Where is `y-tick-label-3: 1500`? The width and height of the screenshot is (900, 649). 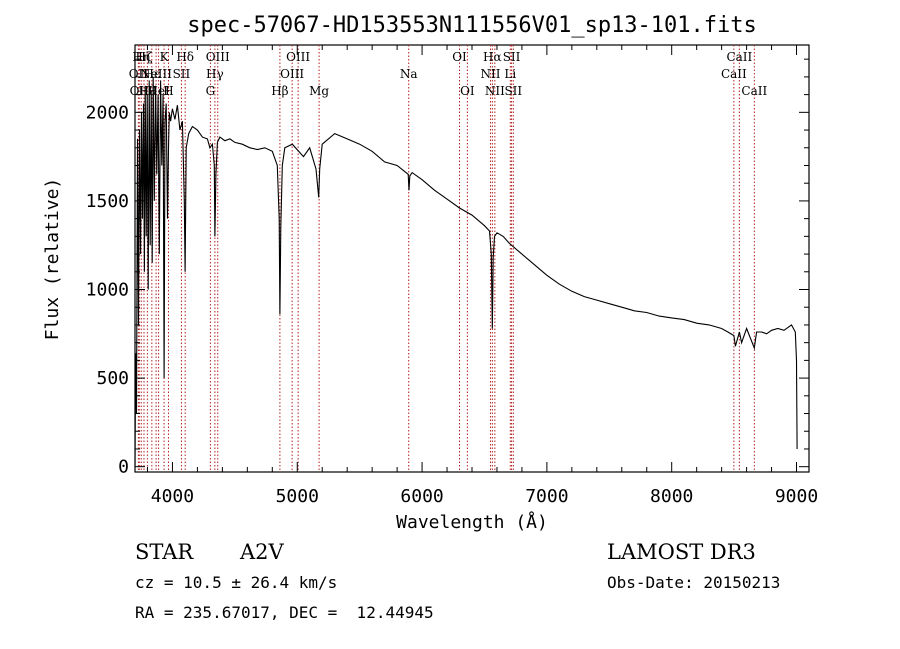
y-tick-label-3: 1500 is located at coordinates (107, 201).